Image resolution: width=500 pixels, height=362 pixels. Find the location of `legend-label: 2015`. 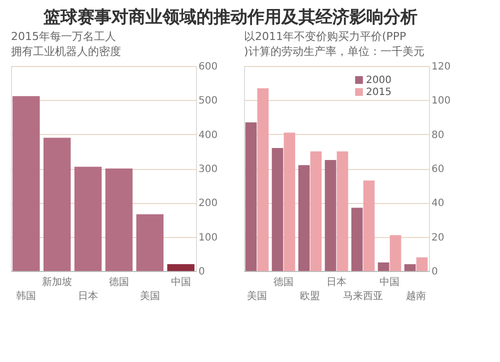

legend-label: 2015 is located at coordinates (379, 92).